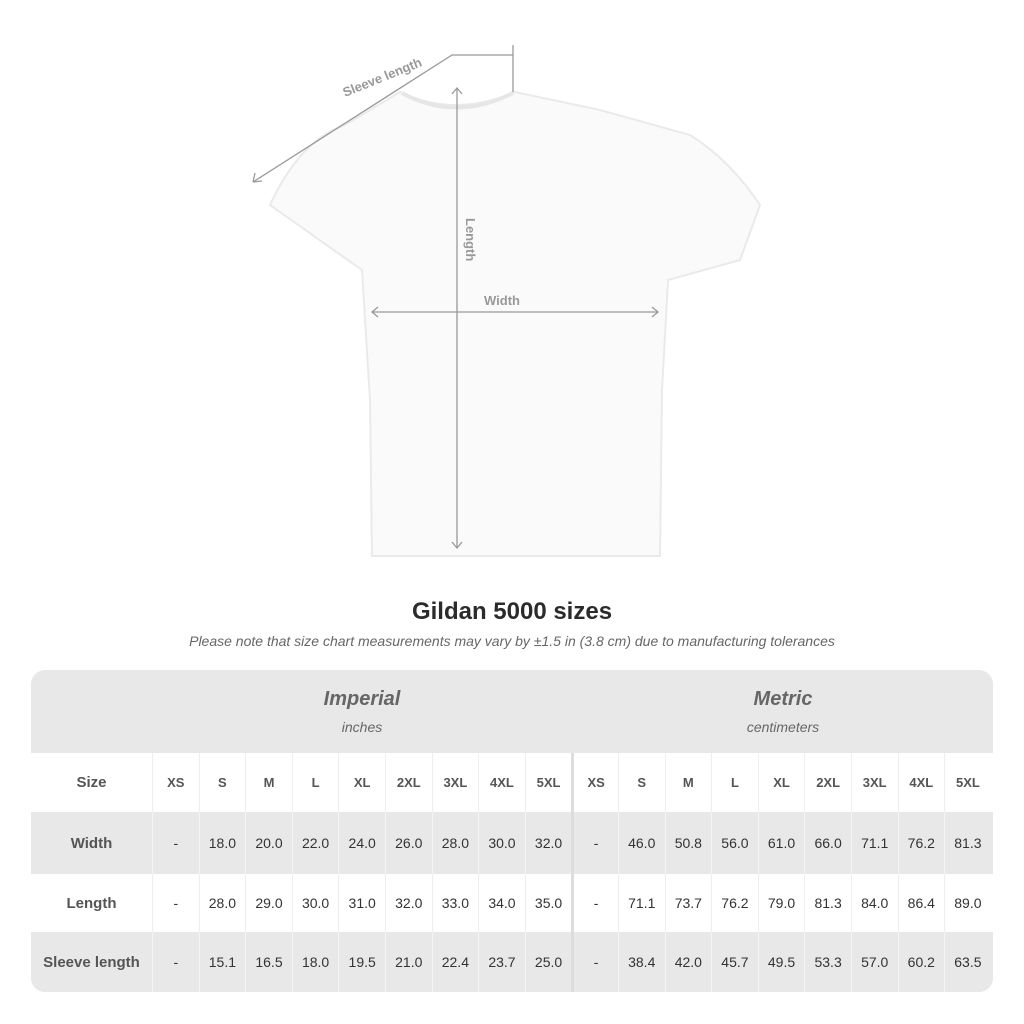 This screenshot has height=1024, width=1024. What do you see at coordinates (501, 782) in the screenshot?
I see `size-header-imperial: 4XL` at bounding box center [501, 782].